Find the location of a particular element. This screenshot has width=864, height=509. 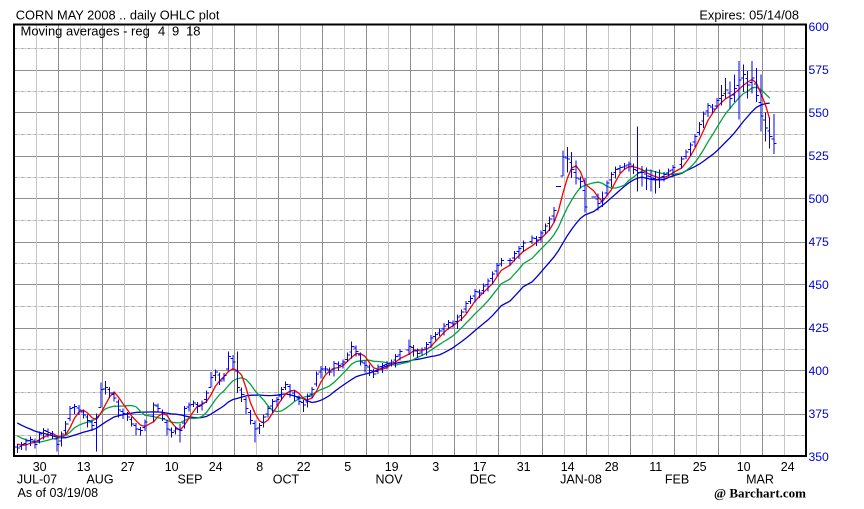

svg-text: OCT is located at coordinates (286, 480).